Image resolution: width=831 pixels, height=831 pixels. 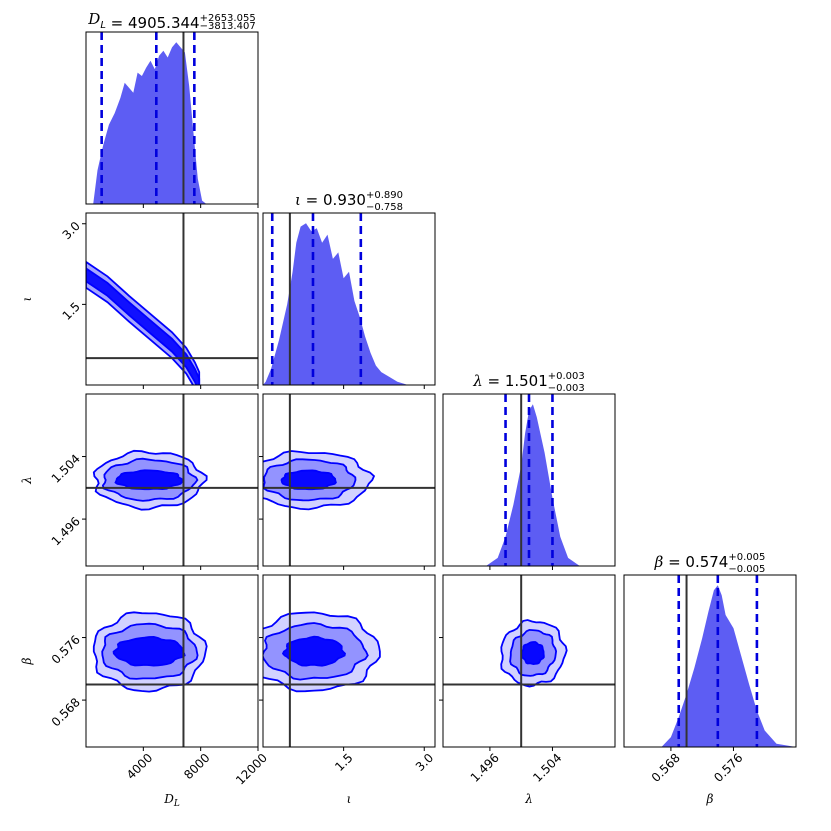 What do you see at coordinates (66, 712) in the screenshot?
I see `y-tick-label: 0.568` at bounding box center [66, 712].